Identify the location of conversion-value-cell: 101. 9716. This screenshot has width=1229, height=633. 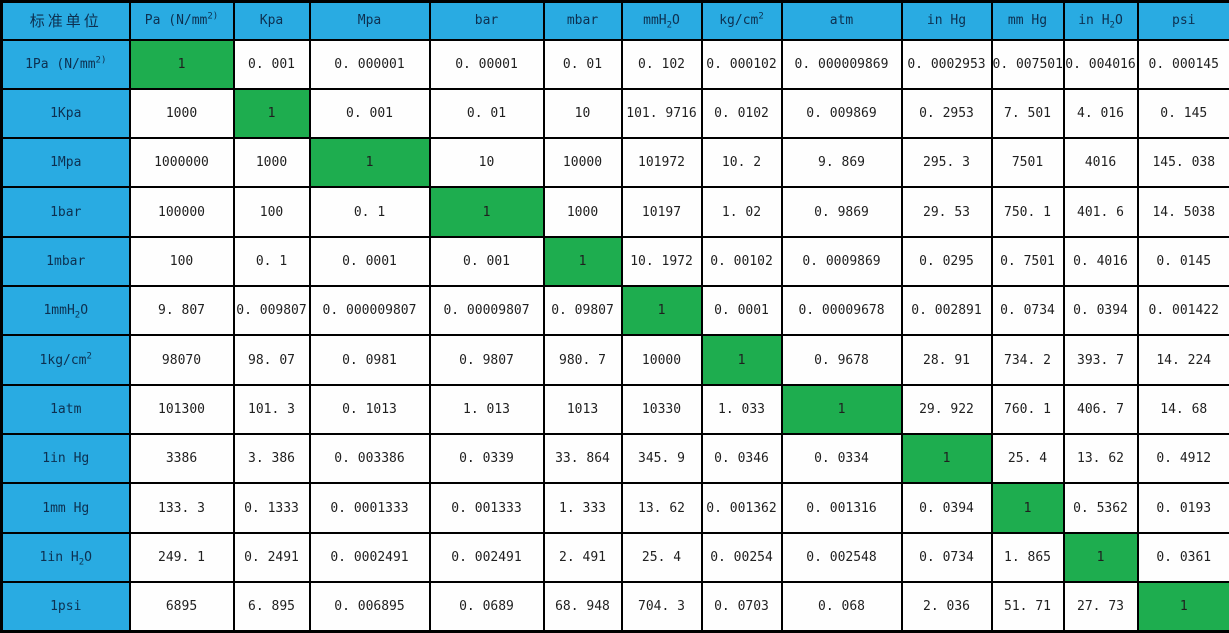
(661, 113).